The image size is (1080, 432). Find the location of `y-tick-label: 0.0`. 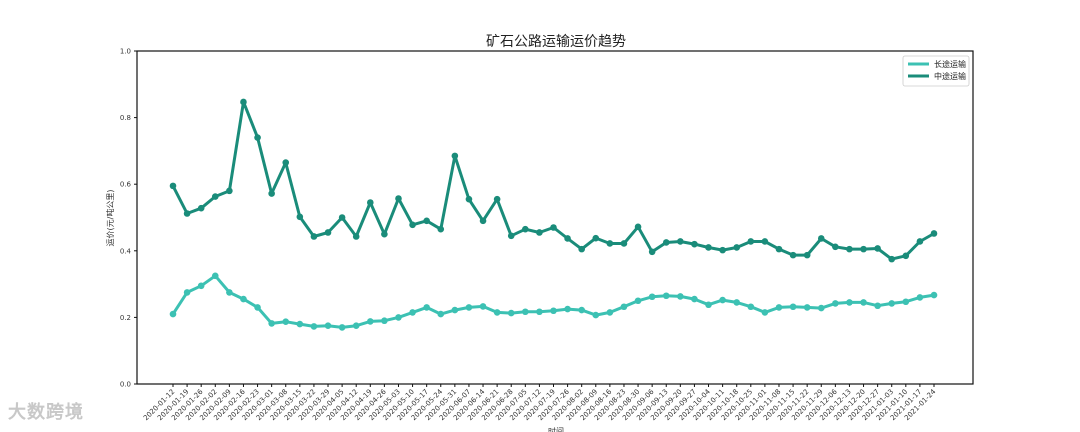

y-tick-label: 0.0 is located at coordinates (125, 385).